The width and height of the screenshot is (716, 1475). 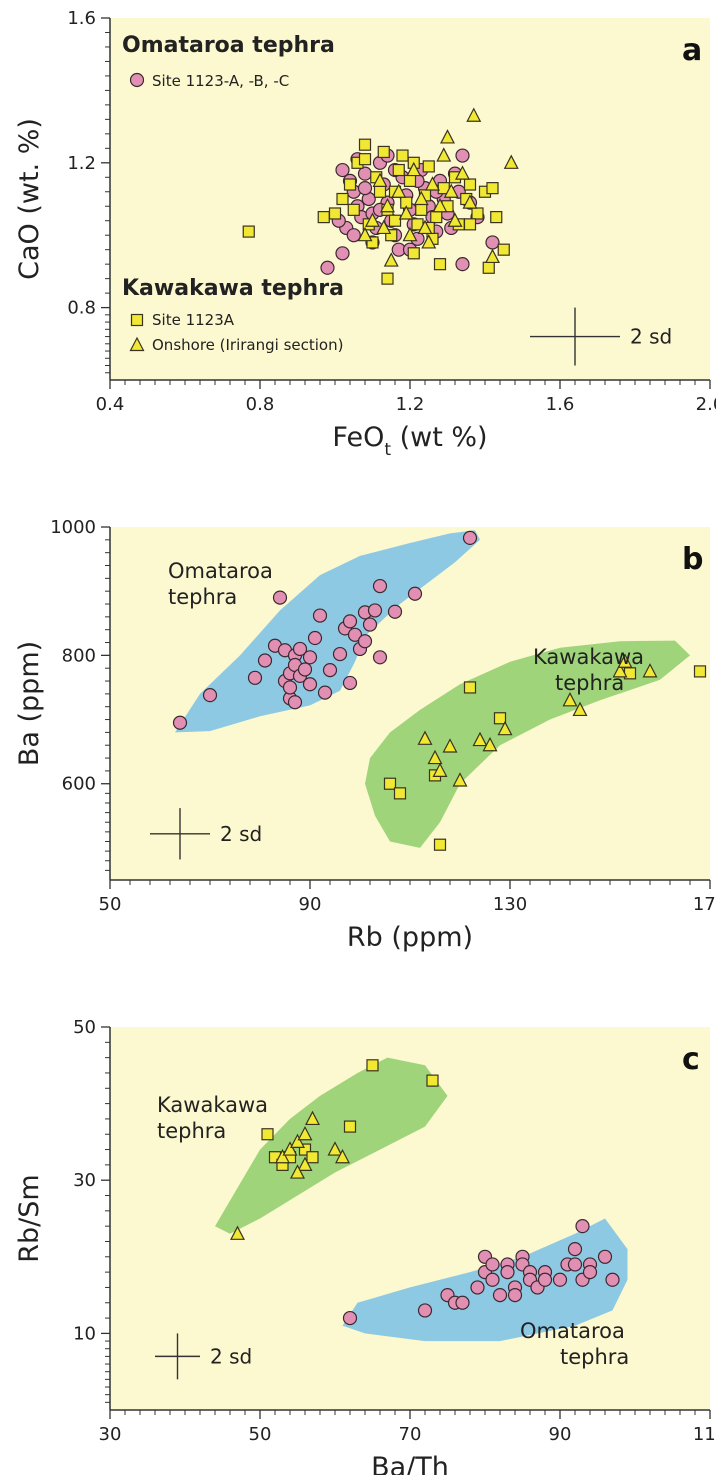 What do you see at coordinates (691, 1059) in the screenshot?
I see `panel-letter: c` at bounding box center [691, 1059].